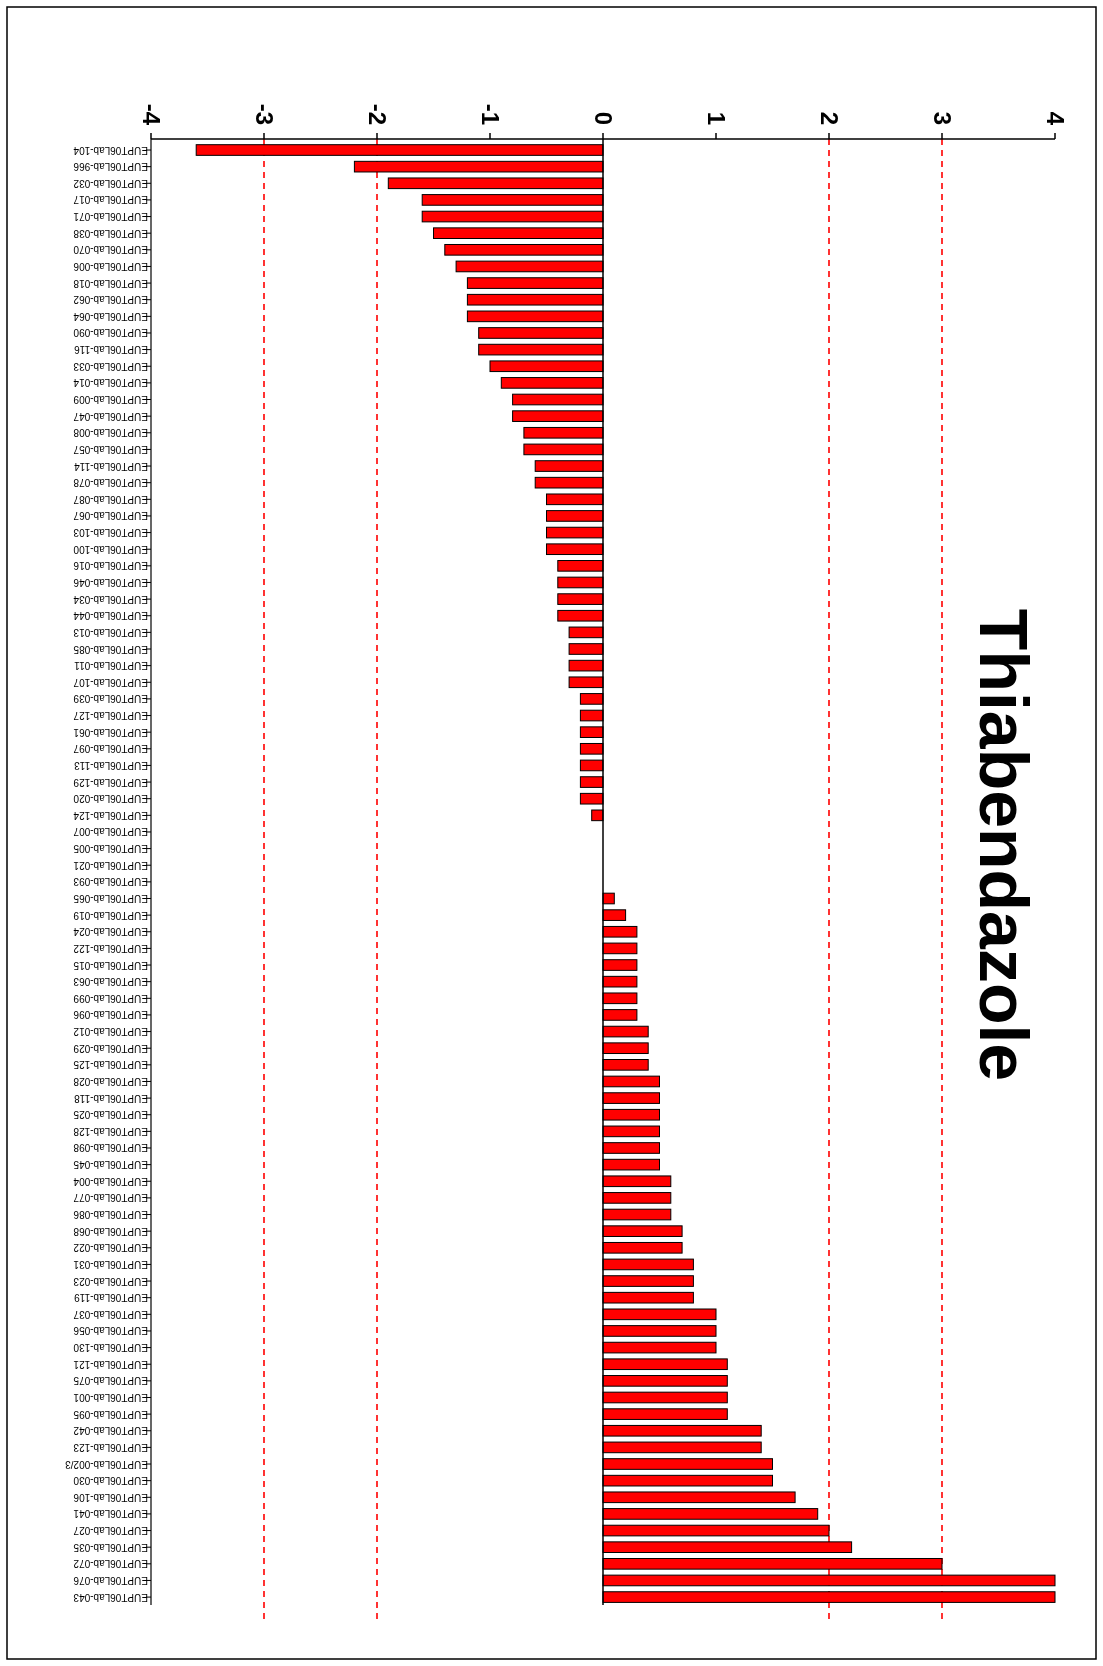 The width and height of the screenshot is (1103, 1666). I want to click on y-tick-label: EUPT06Lab-029, so click(110, 1048).